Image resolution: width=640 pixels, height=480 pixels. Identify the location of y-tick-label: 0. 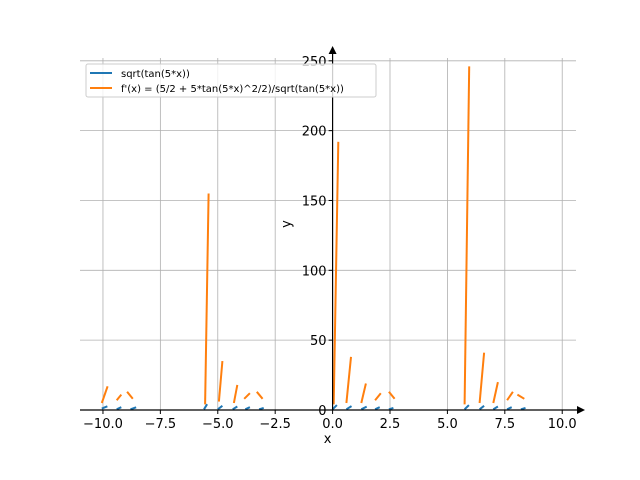
(322, 411).